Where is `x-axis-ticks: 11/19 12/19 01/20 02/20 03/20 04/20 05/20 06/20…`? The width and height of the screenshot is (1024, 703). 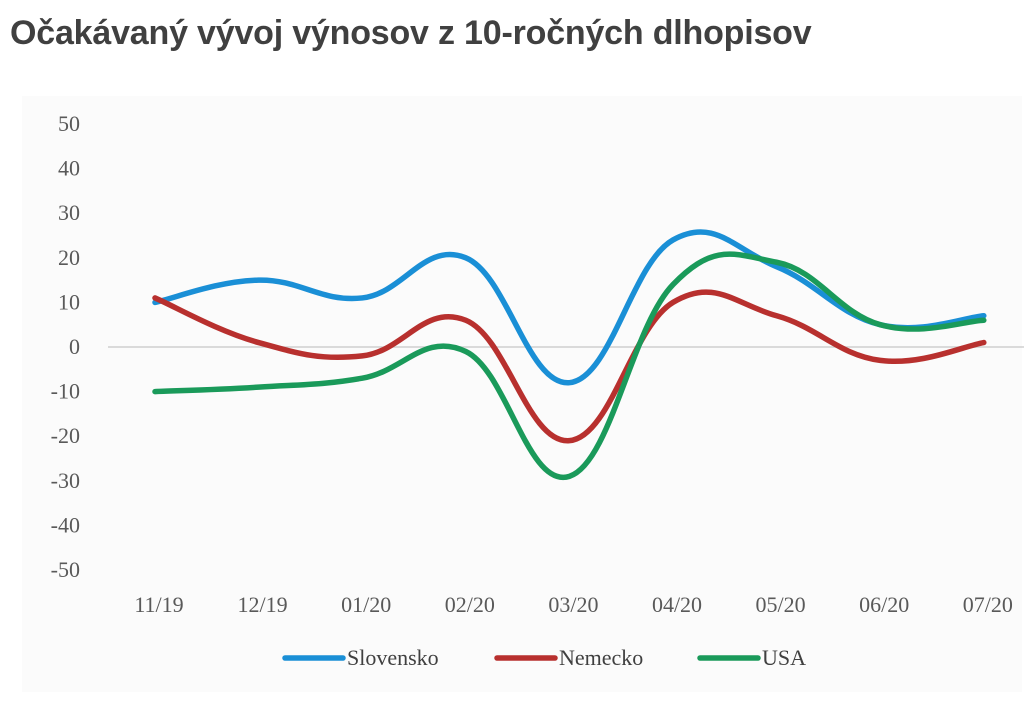
x-axis-ticks: 11/19 12/19 01/20 02/20 03/20 04/20 05/20 06/20… is located at coordinates (573, 604).